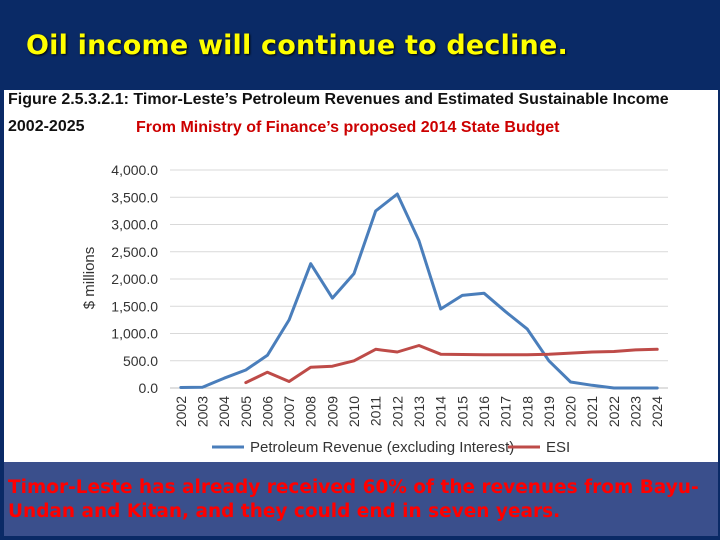  I want to click on figure-caption-years: 2002-2025, so click(46, 126).